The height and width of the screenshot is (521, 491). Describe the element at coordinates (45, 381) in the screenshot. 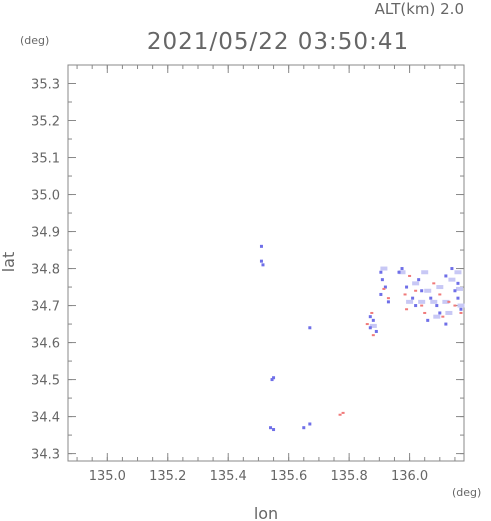

I see `y-tick-label: 34.5` at that location.